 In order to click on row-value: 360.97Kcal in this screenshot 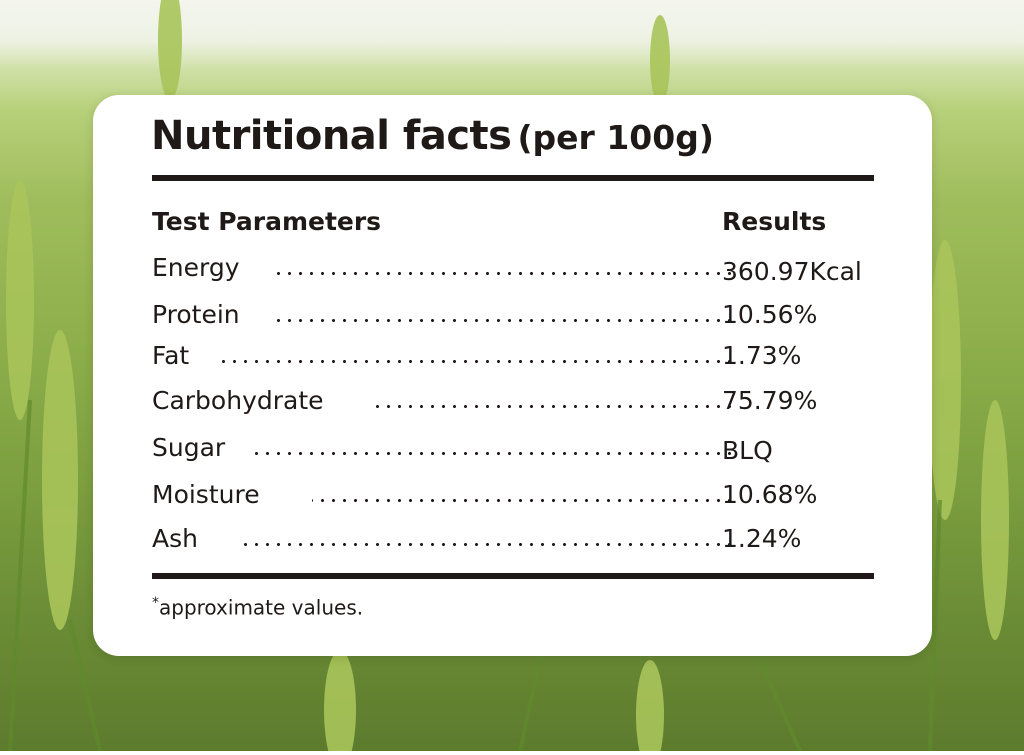, I will do `click(792, 271)`.